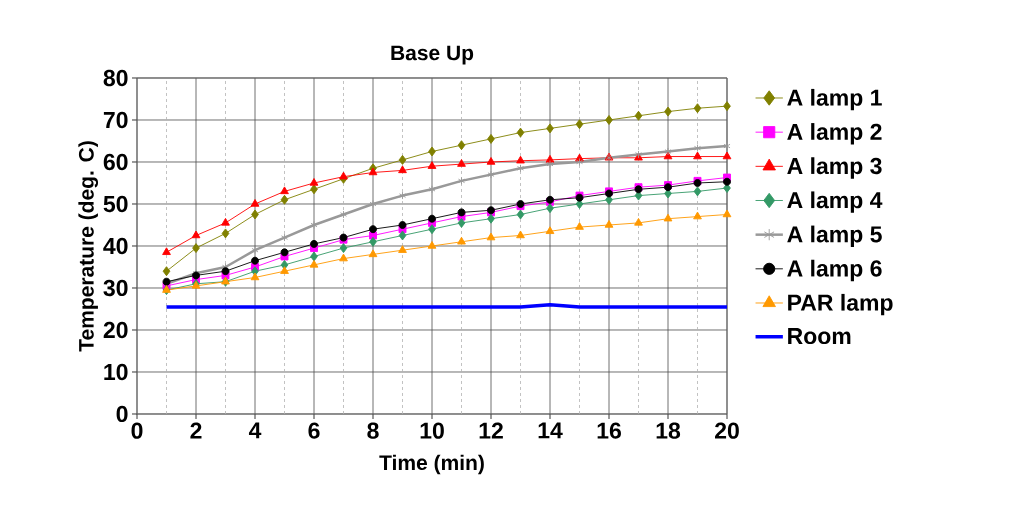 Image resolution: width=1015 pixels, height=530 pixels. What do you see at coordinates (432, 55) in the screenshot?
I see `chart-title: Base Up` at bounding box center [432, 55].